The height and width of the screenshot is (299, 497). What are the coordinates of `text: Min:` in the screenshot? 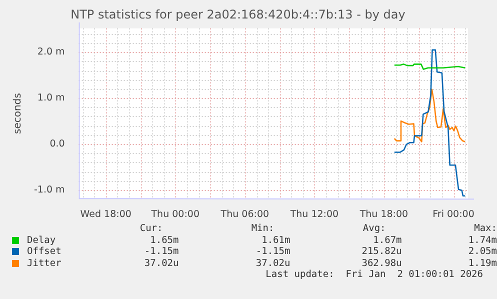 It's located at (263, 229).